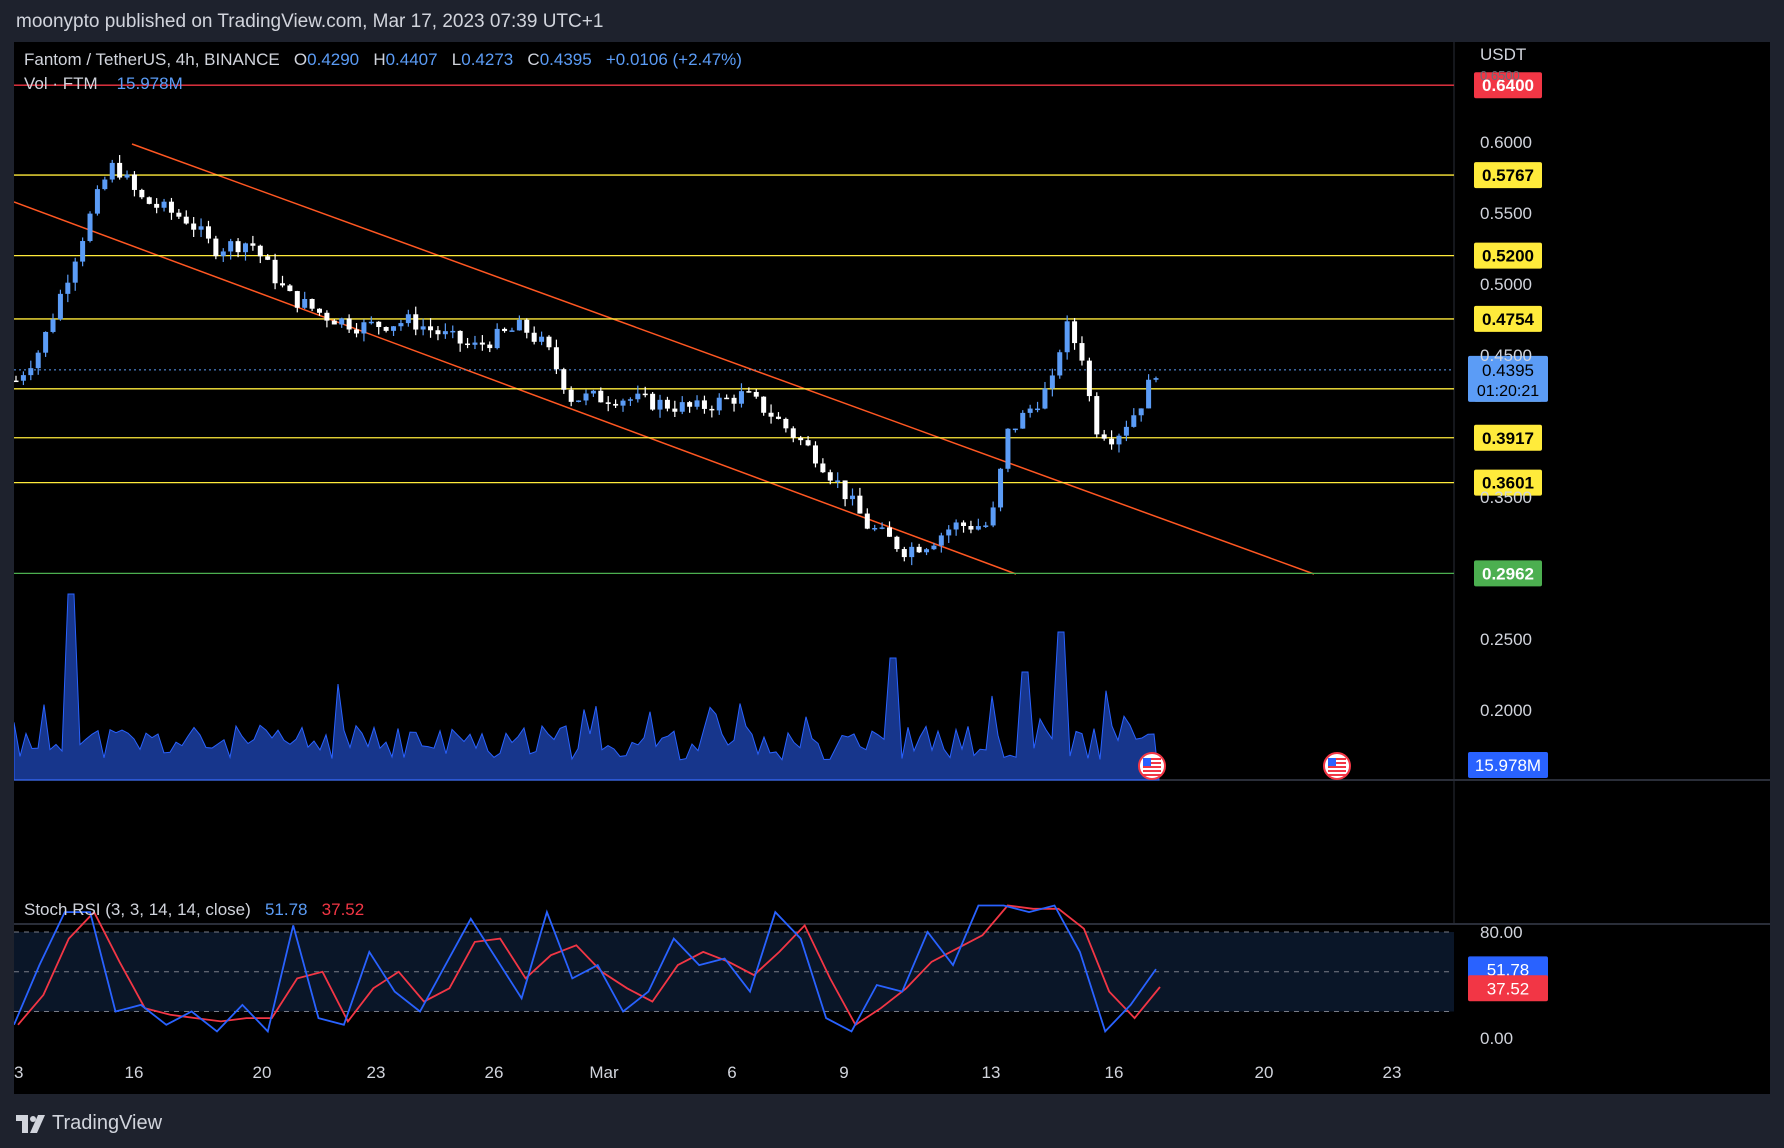 This screenshot has width=1784, height=1148. I want to click on stoch-title: Stoch RSI (3, 3, 14, 14, close), so click(137, 909).